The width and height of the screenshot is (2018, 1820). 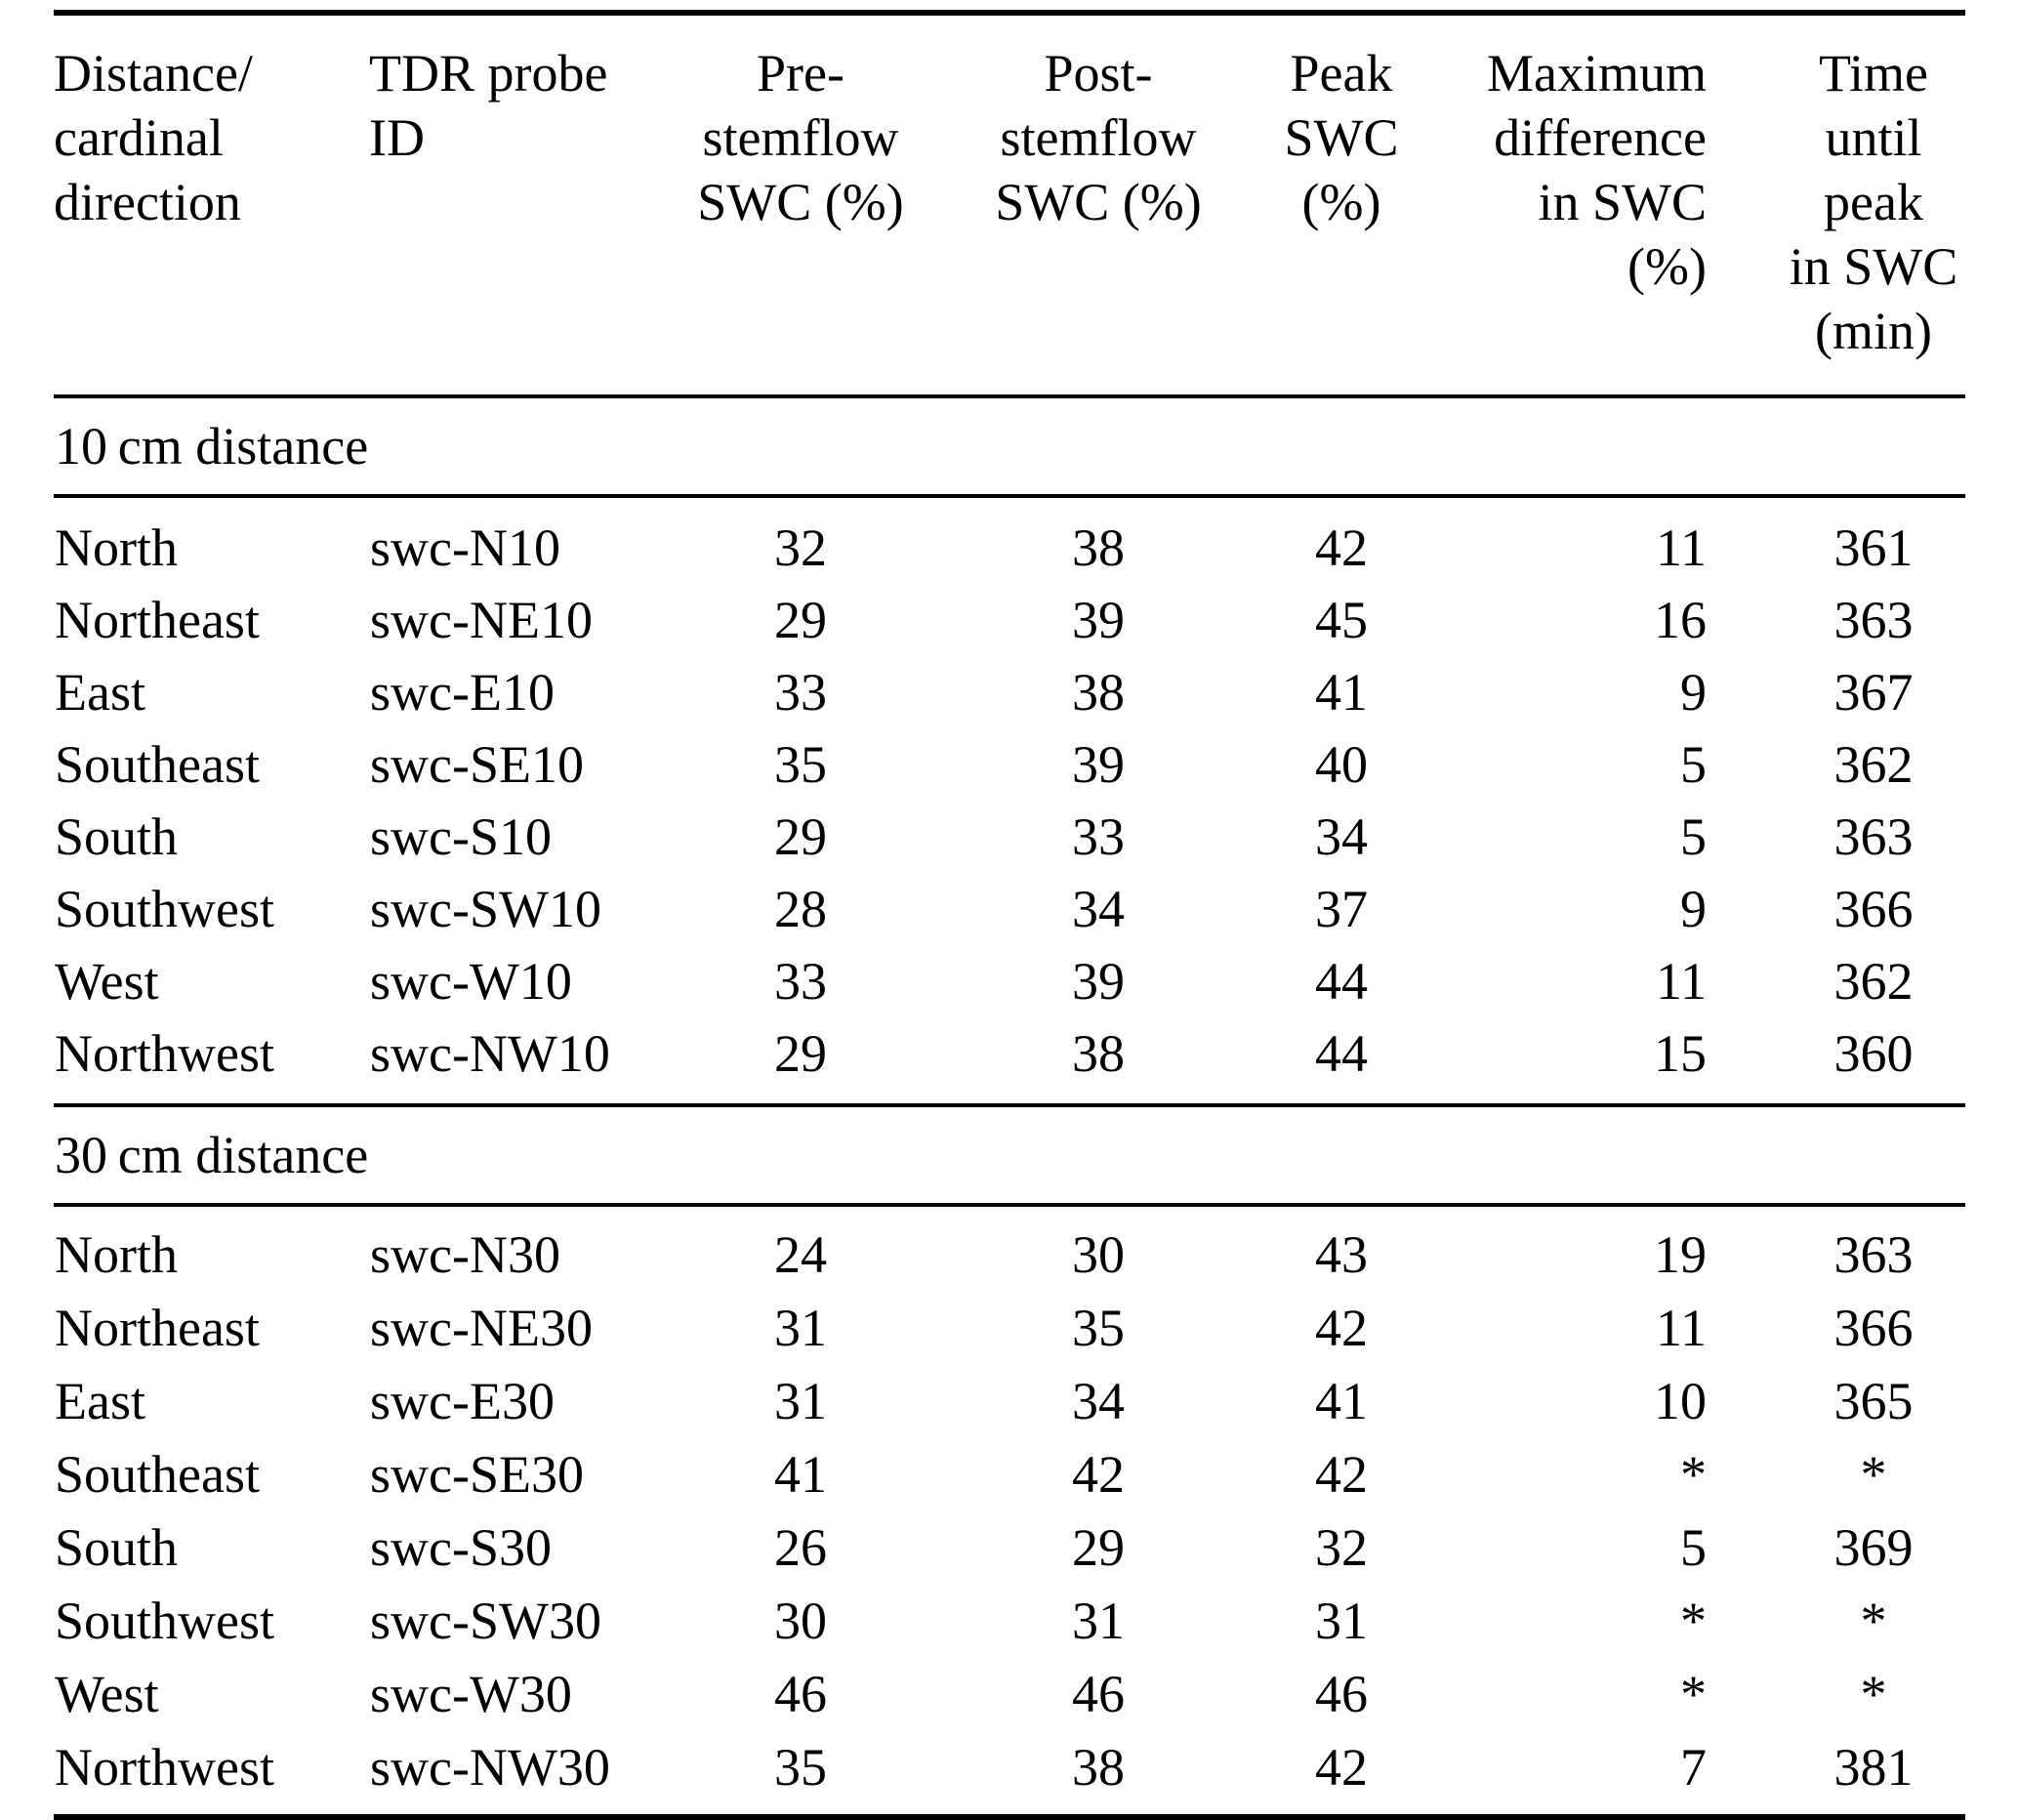 I want to click on column-header-maxdiff-line: (%), so click(x=1667, y=266).